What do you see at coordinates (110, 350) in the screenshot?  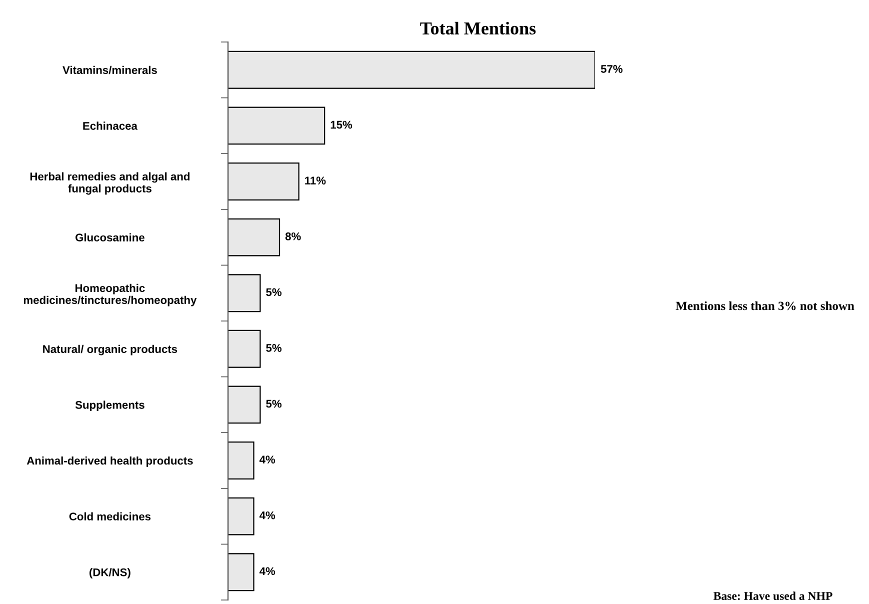 I see `y-tick-label: Natural/ organic products` at bounding box center [110, 350].